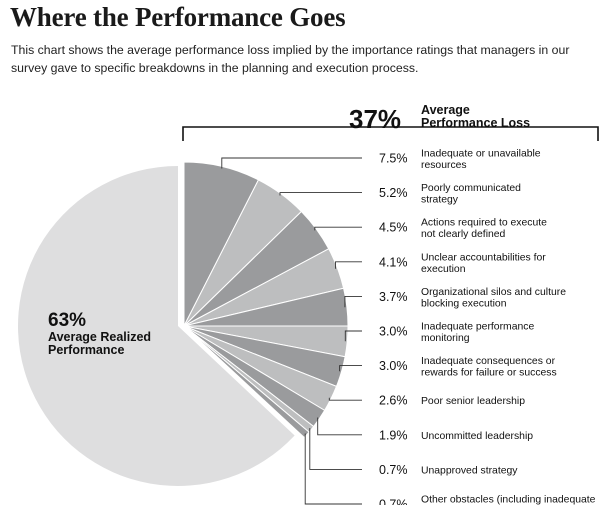 The image size is (599, 505). What do you see at coordinates (484, 223) in the screenshot?
I see `slice-label-3-line-1: Actions required to execute` at bounding box center [484, 223].